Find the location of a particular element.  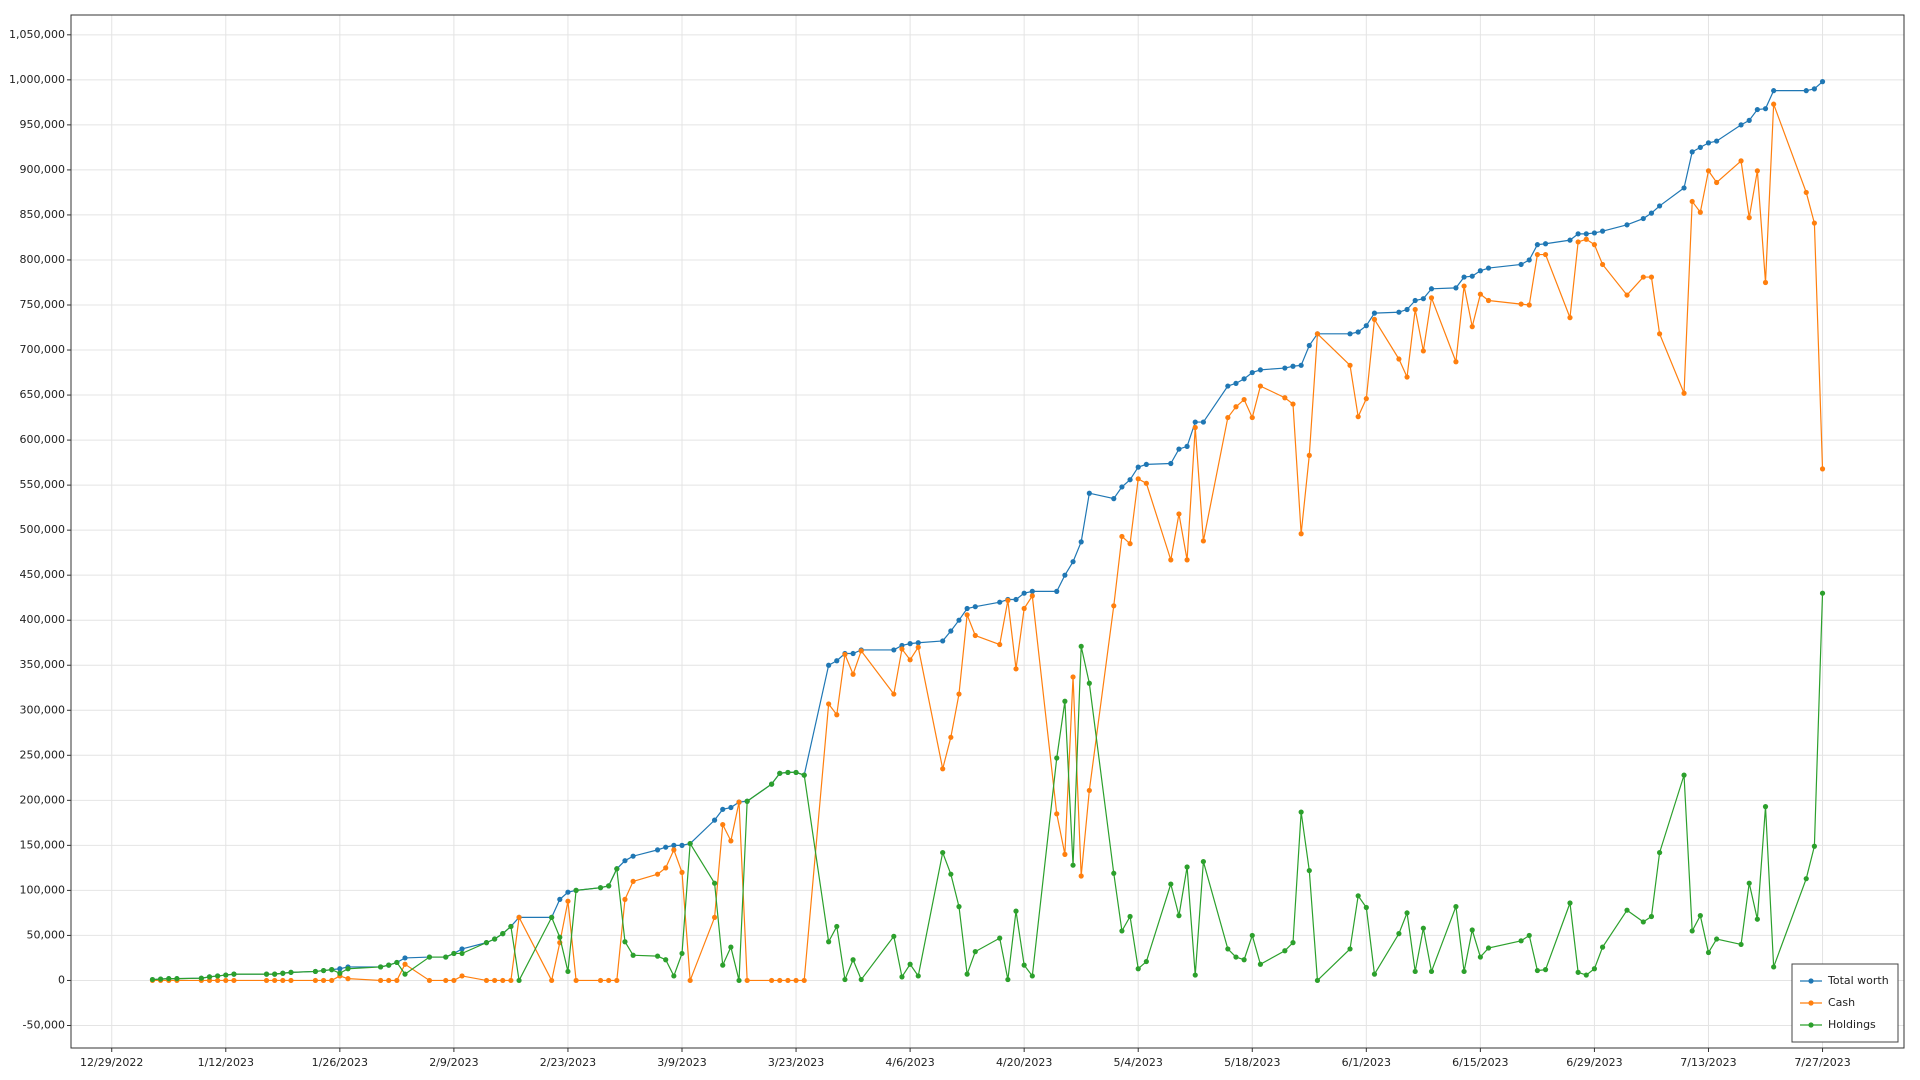

y-tick-label: 600,000 is located at coordinates (43, 439).